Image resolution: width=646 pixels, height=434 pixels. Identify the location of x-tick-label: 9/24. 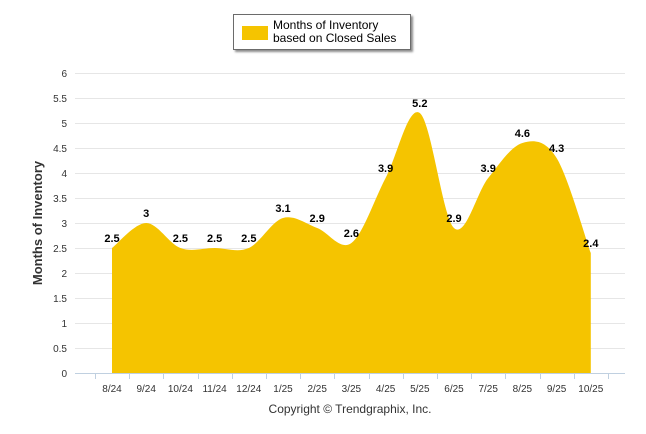
(146, 389).